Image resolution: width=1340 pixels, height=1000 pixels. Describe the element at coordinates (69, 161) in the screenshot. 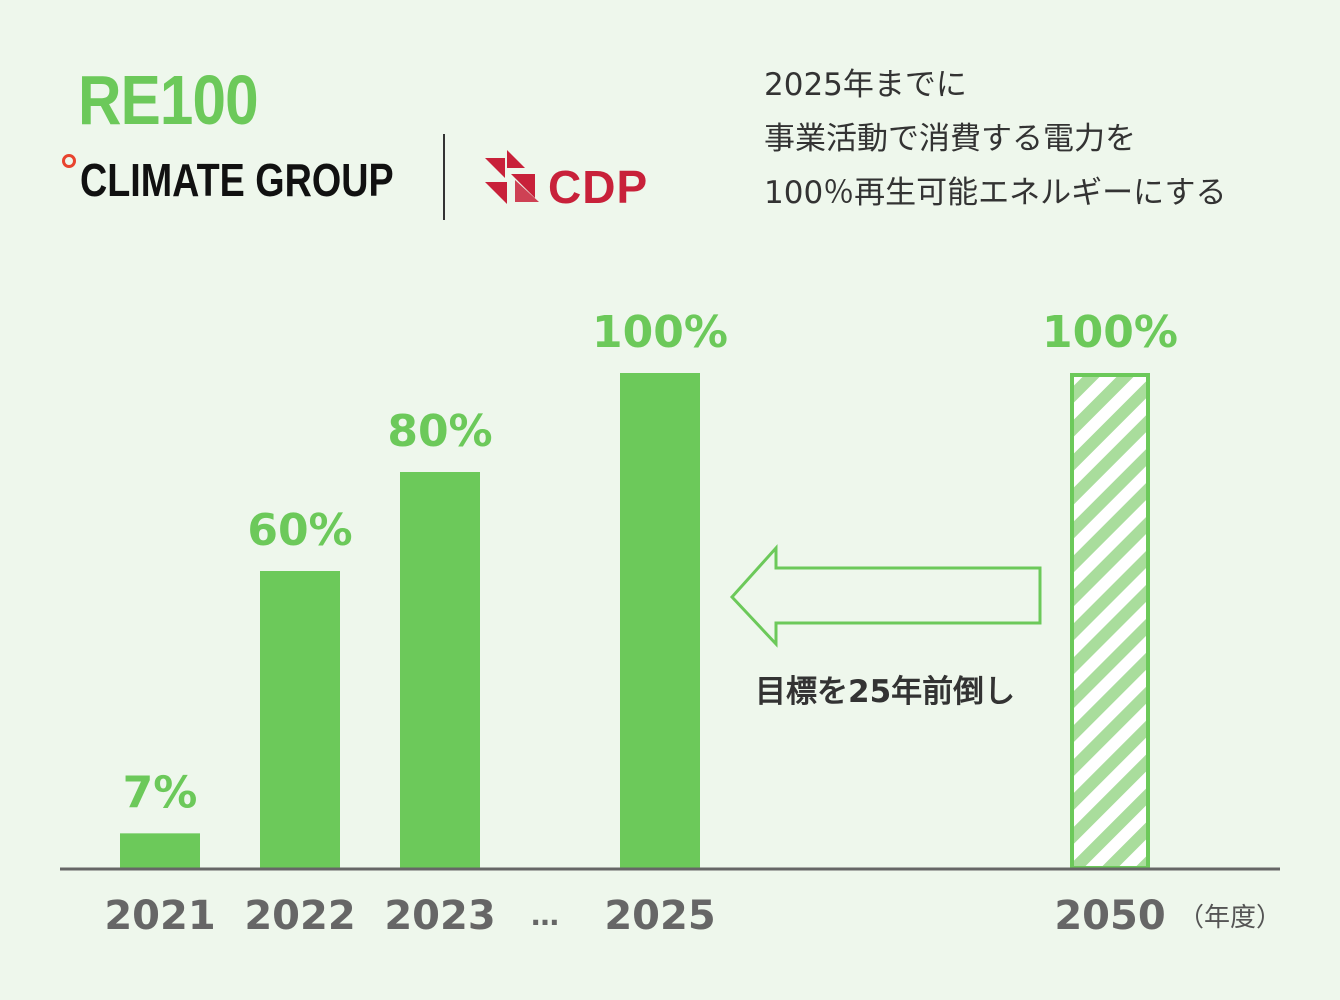

I see `climate-group-dot-icon` at that location.